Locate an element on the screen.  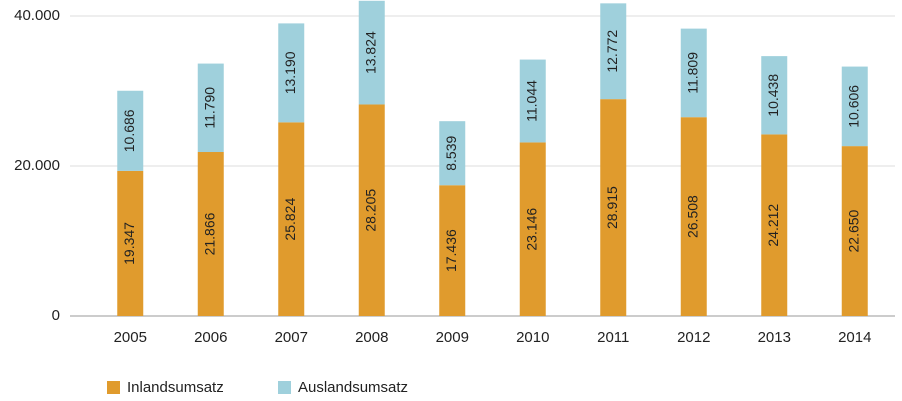
value-label: 12.772 is located at coordinates (612, 51).